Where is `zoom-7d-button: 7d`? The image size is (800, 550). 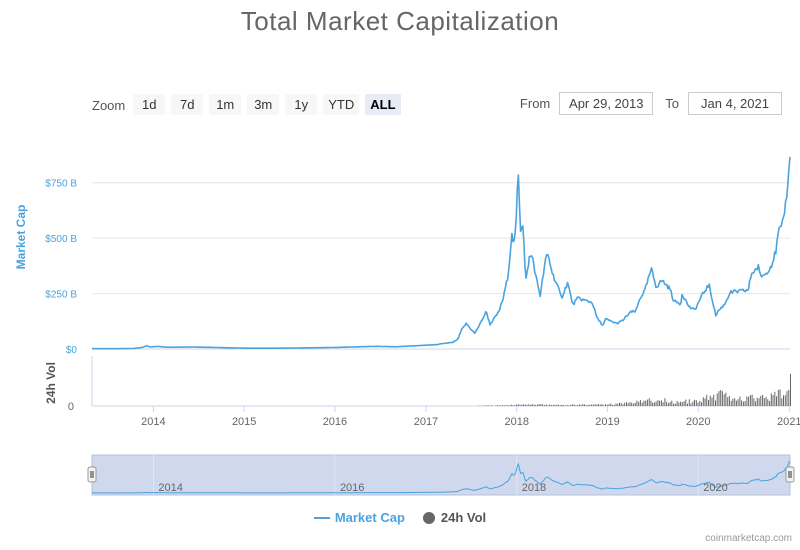 zoom-7d-button: 7d is located at coordinates (187, 104).